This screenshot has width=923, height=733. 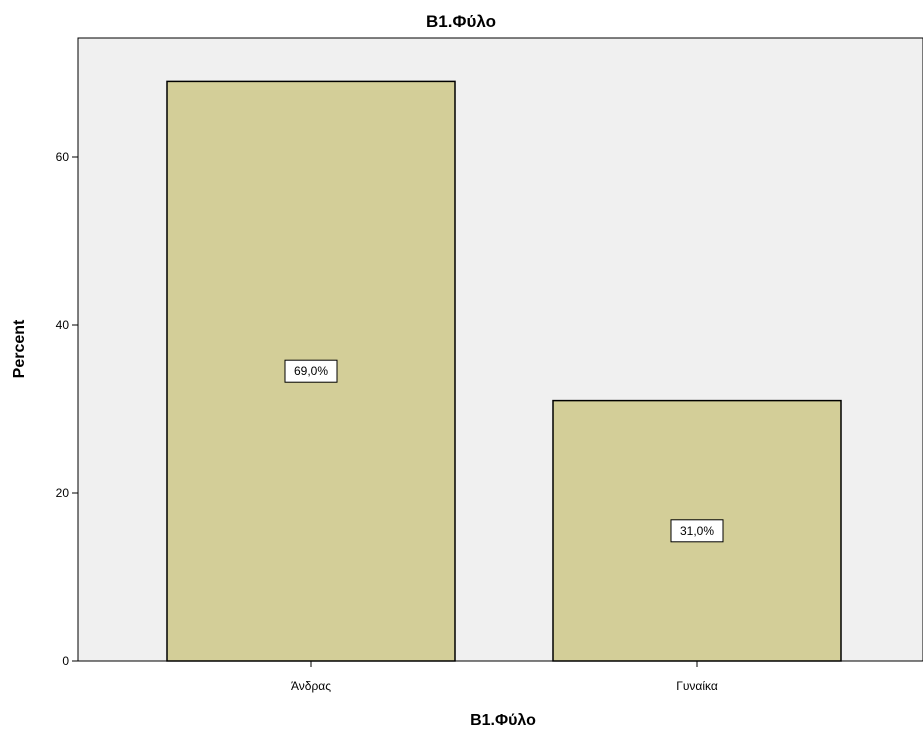 What do you see at coordinates (697, 686) in the screenshot?
I see `x-tick-label: Γυναίκα` at bounding box center [697, 686].